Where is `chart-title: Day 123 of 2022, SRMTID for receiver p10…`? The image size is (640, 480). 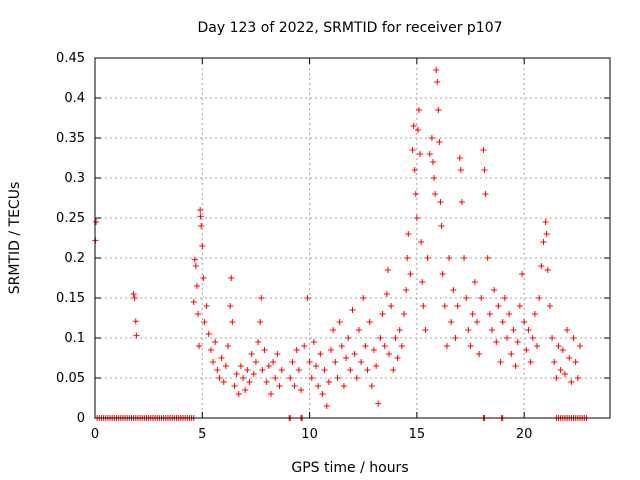
chart-title: Day 123 of 2022, SRMTID for receiver p10… is located at coordinates (349, 28).